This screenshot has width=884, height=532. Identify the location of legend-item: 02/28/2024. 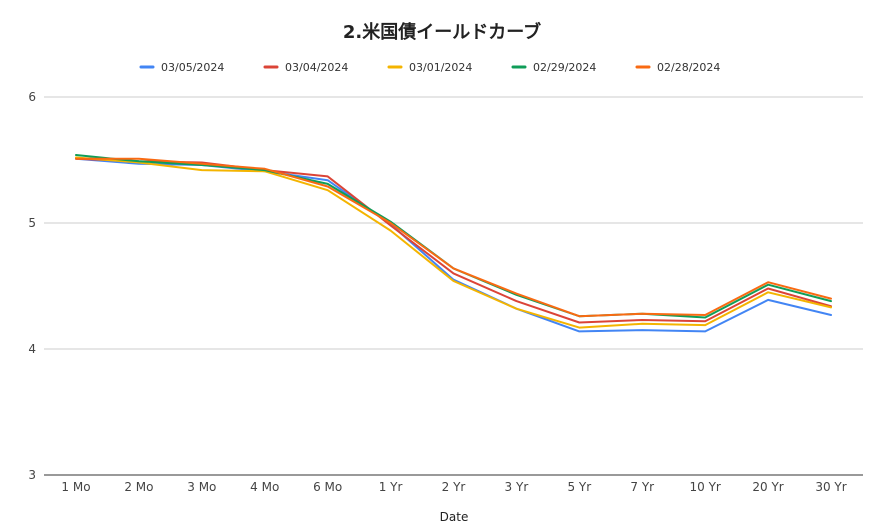
(677, 67).